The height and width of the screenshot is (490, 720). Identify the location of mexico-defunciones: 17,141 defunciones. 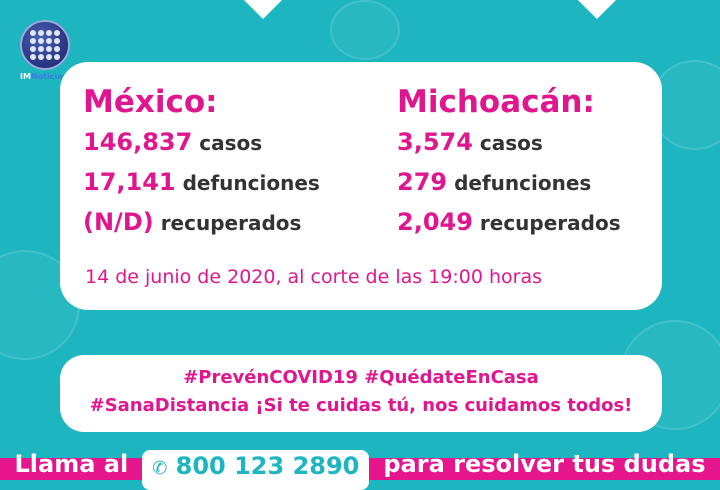
(201, 182).